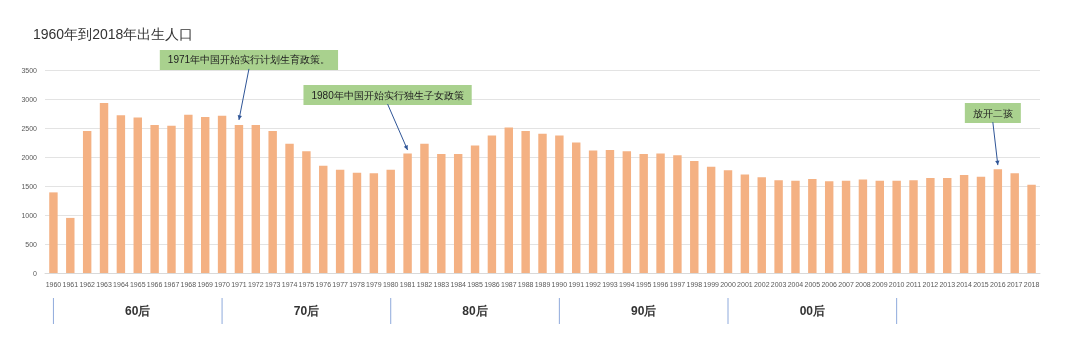  Describe the element at coordinates (644, 311) in the screenshot. I see `text: 90后` at that location.